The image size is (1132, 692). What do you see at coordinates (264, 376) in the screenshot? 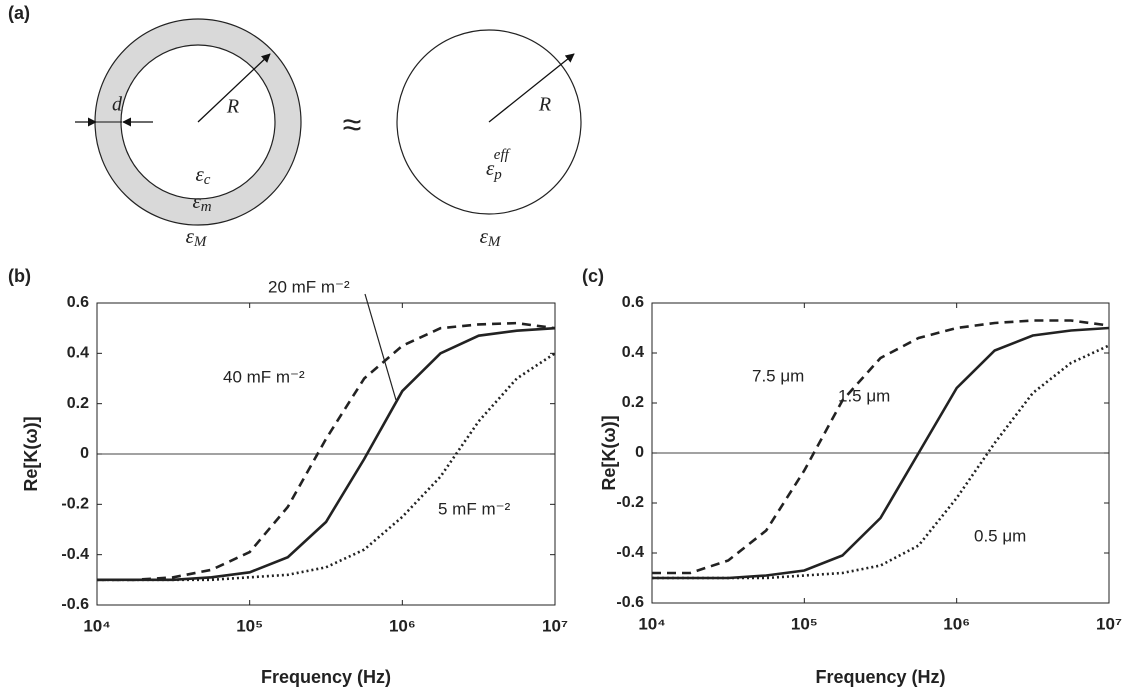
I see `curve-annotation: 40 mF m⁻²` at bounding box center [264, 376].